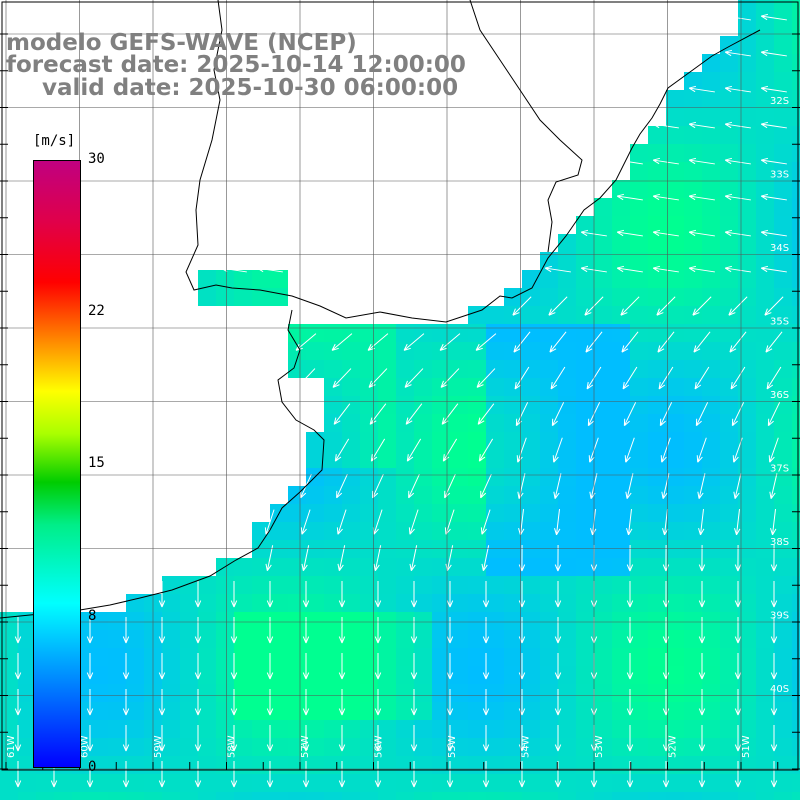 The height and width of the screenshot is (800, 800). What do you see at coordinates (96, 159) in the screenshot?
I see `colorbar-tick-30: 30` at bounding box center [96, 159].